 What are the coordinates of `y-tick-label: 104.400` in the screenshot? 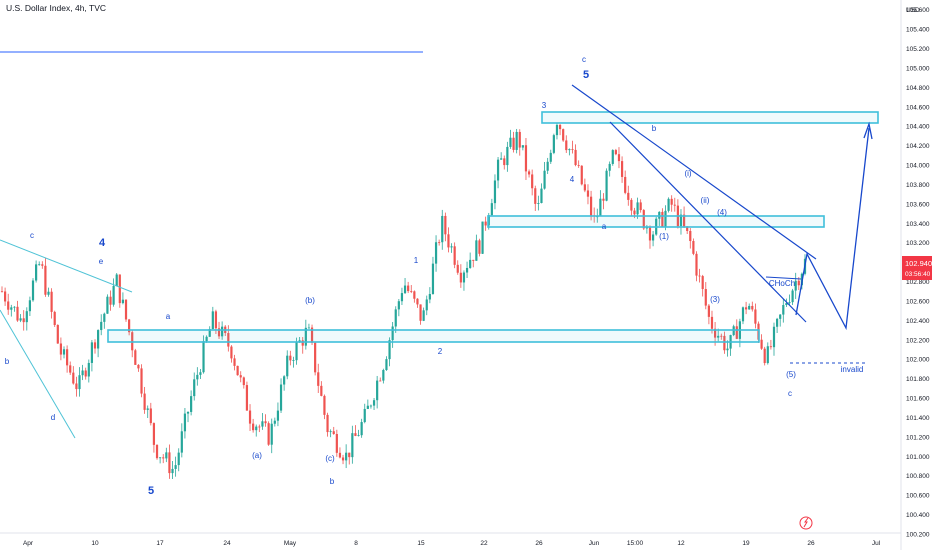 It's located at (918, 127).